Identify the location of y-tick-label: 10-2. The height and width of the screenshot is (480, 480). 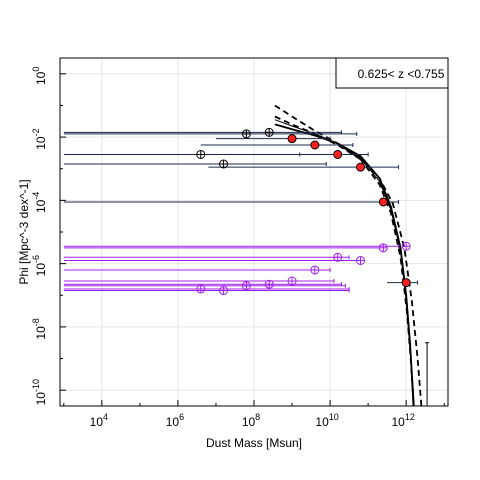
(39, 138).